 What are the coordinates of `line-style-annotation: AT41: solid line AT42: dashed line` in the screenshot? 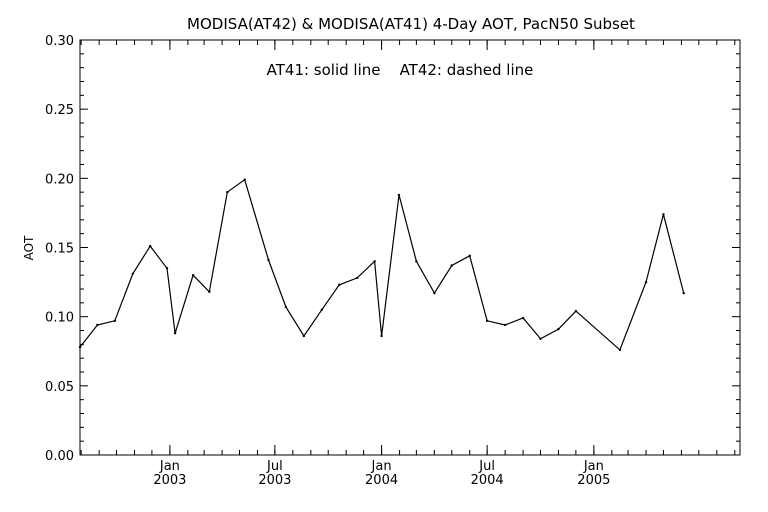 It's located at (400, 70).